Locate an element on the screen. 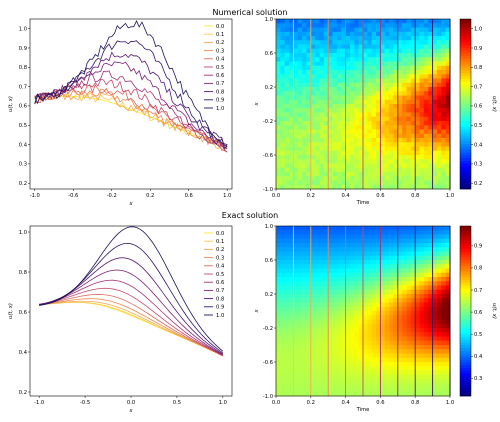 Image resolution: width=500 pixels, height=422 pixels. colorbar-tick-label: 0.2 is located at coordinates (478, 184).